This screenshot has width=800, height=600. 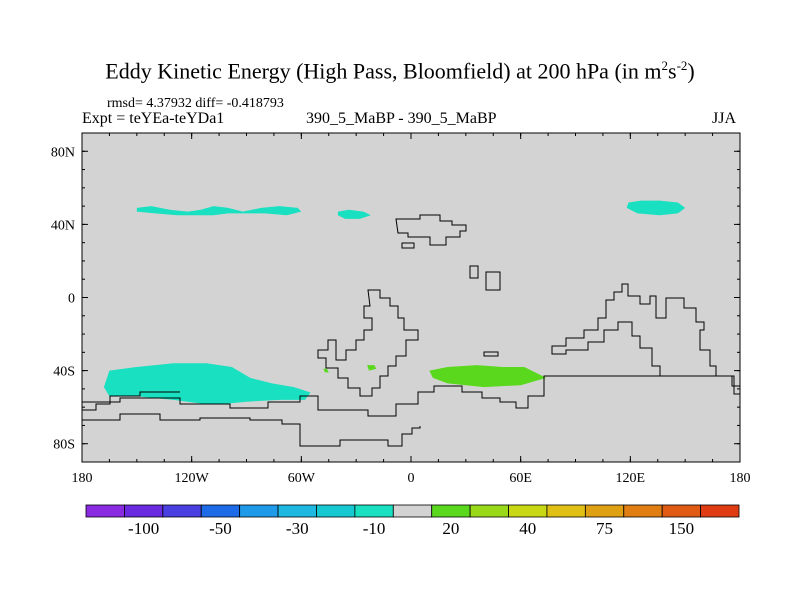 I want to click on colorbar-label: -50, so click(x=220, y=528).